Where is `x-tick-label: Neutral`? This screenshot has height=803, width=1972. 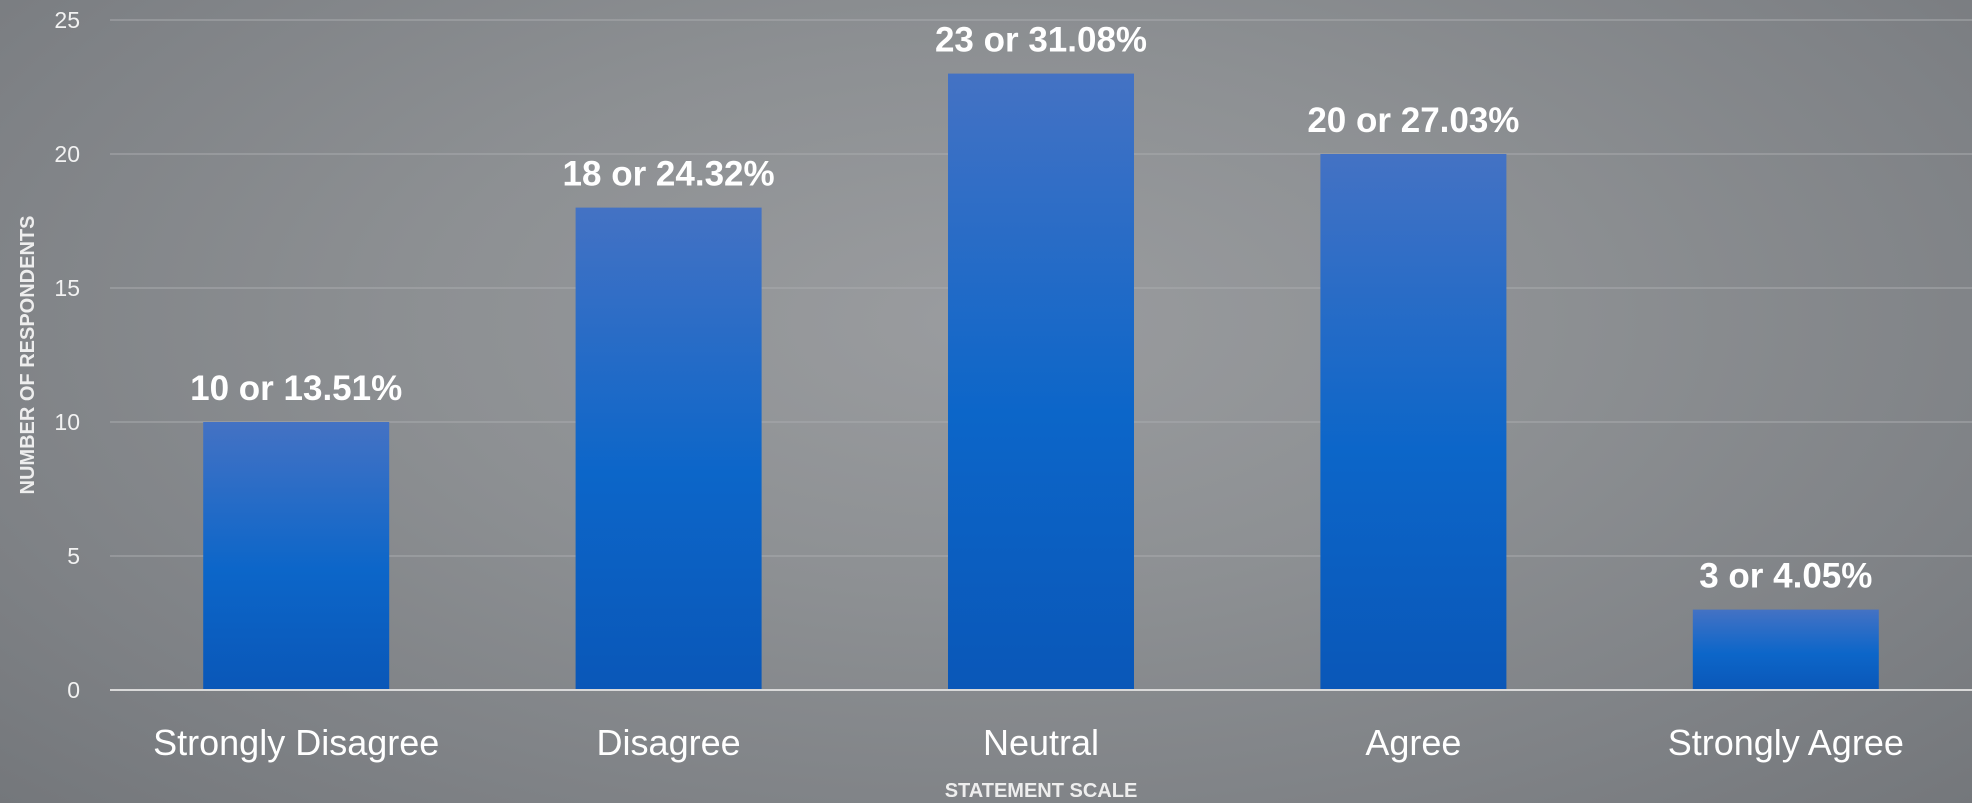
x-tick-label: Neutral is located at coordinates (1041, 742).